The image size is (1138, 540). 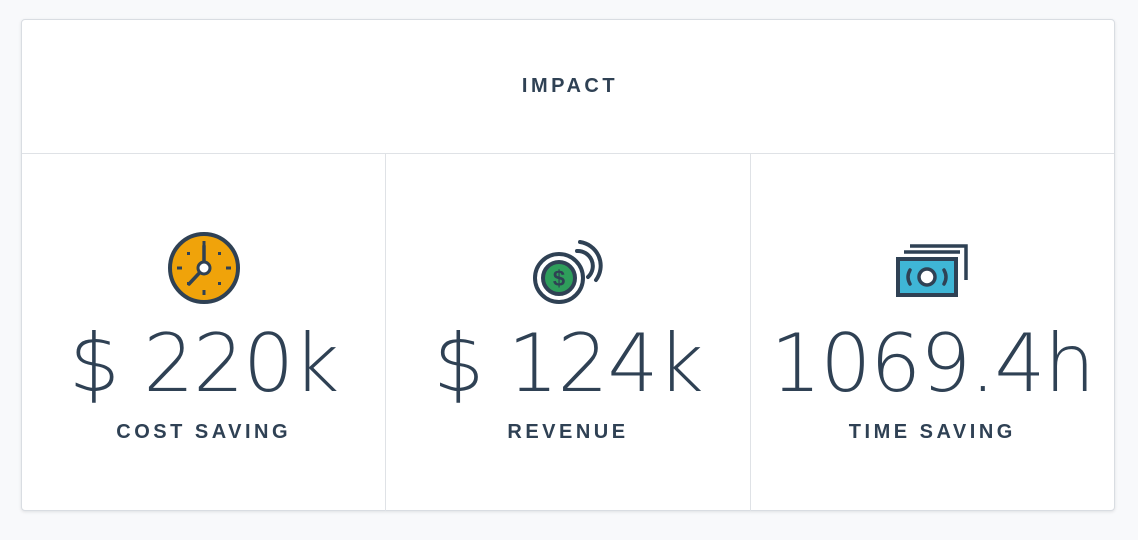 I want to click on time-saving-label: TIME SAVING, so click(x=932, y=432).